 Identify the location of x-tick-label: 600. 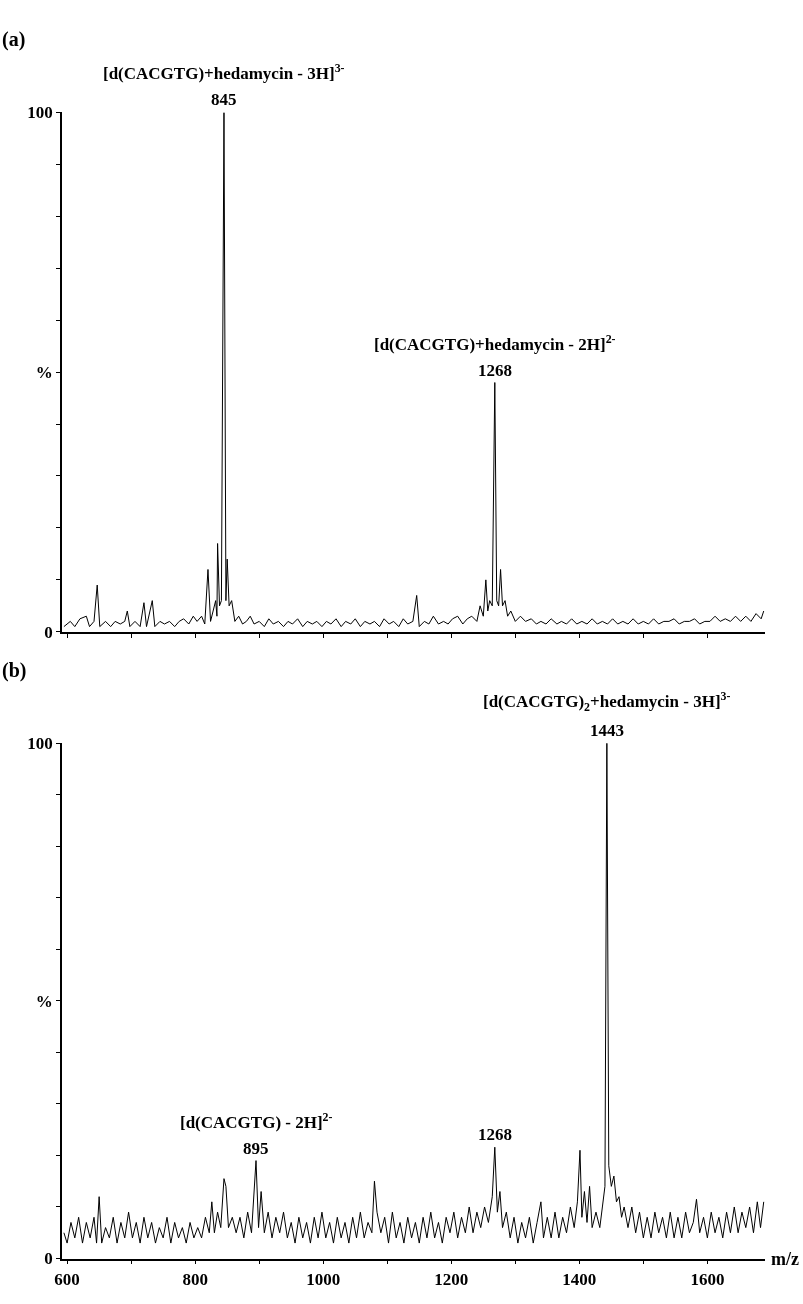
(67, 1279).